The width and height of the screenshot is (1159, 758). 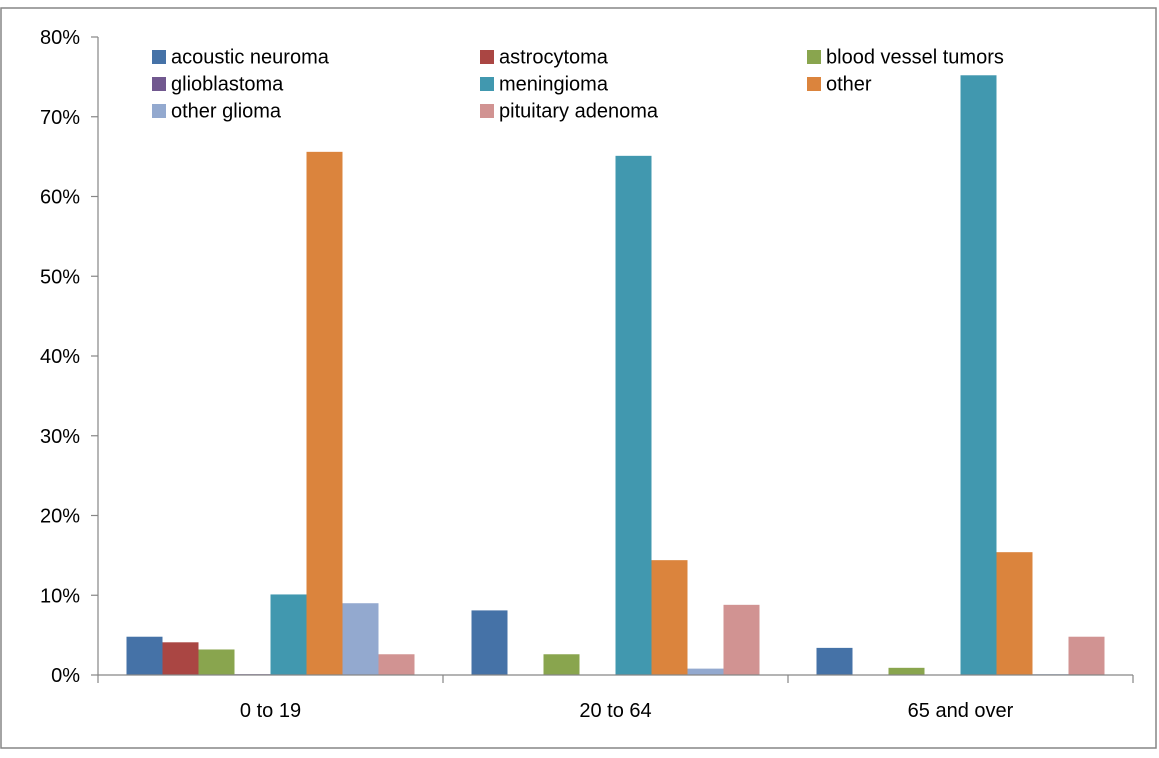 What do you see at coordinates (554, 58) in the screenshot?
I see `legend-label-astrocytoma: astrocytoma` at bounding box center [554, 58].